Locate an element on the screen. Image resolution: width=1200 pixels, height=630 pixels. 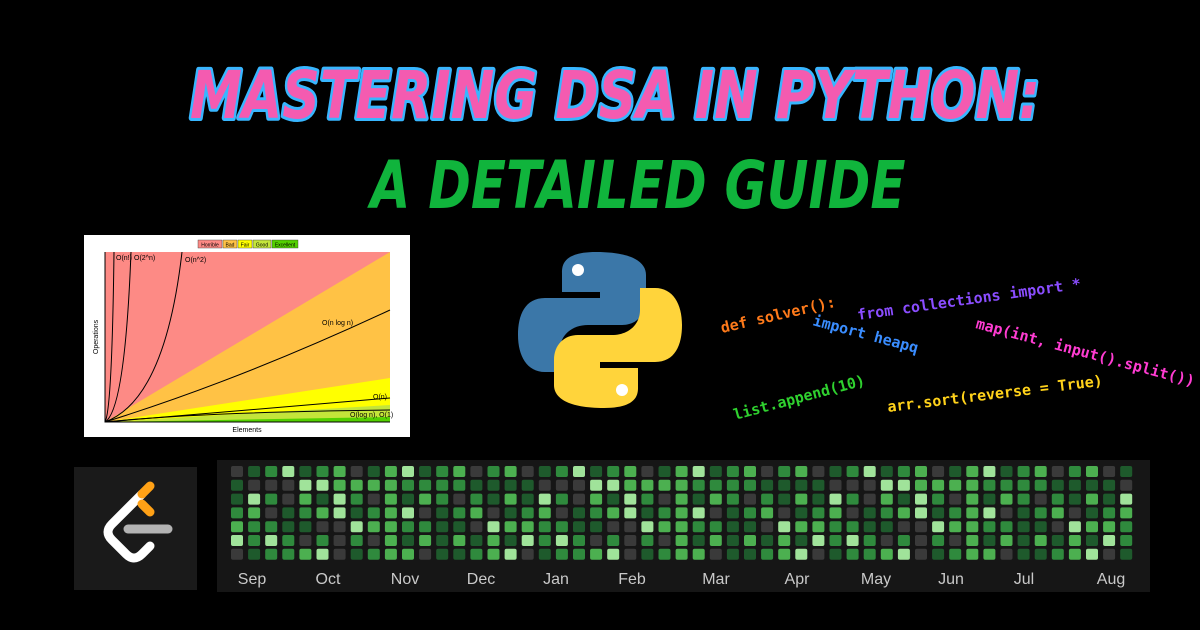
month-label: Mar is located at coordinates (716, 579).